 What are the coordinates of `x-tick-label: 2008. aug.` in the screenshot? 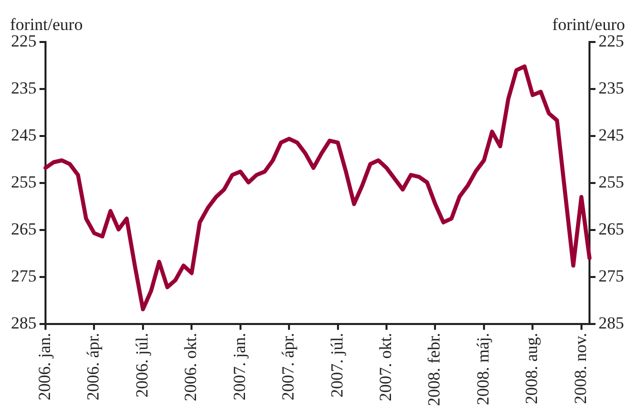 It's located at (532, 368).